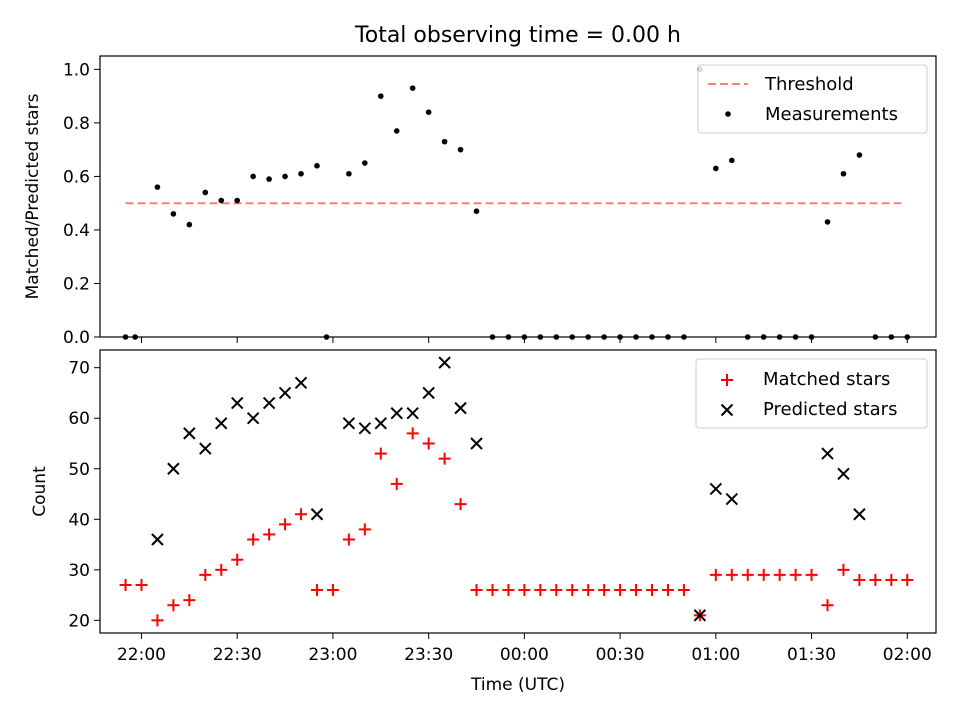 The image size is (960, 724). I want to click on measurements-legend-marker, so click(728, 114).